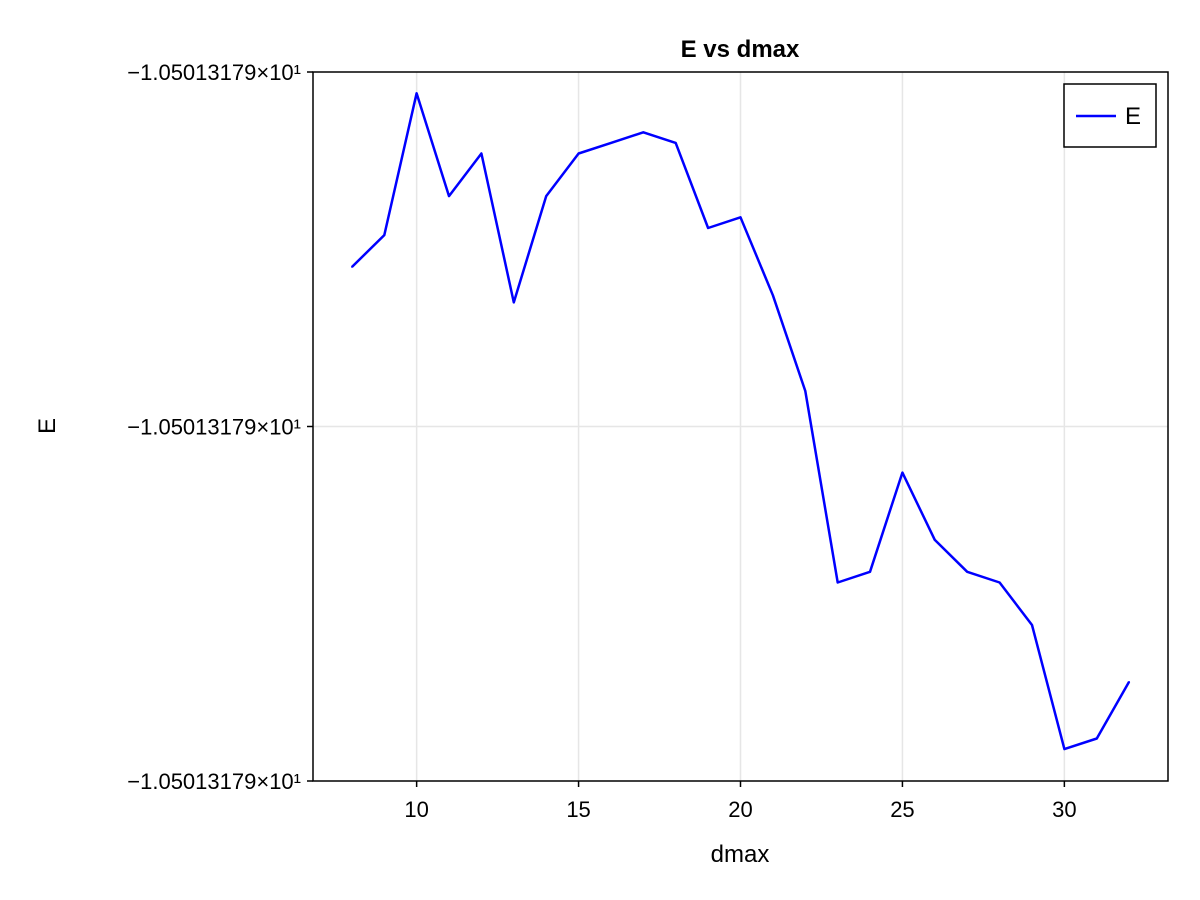 This screenshot has height=900, width=1200. I want to click on x-tick-label: 20, so click(740, 809).